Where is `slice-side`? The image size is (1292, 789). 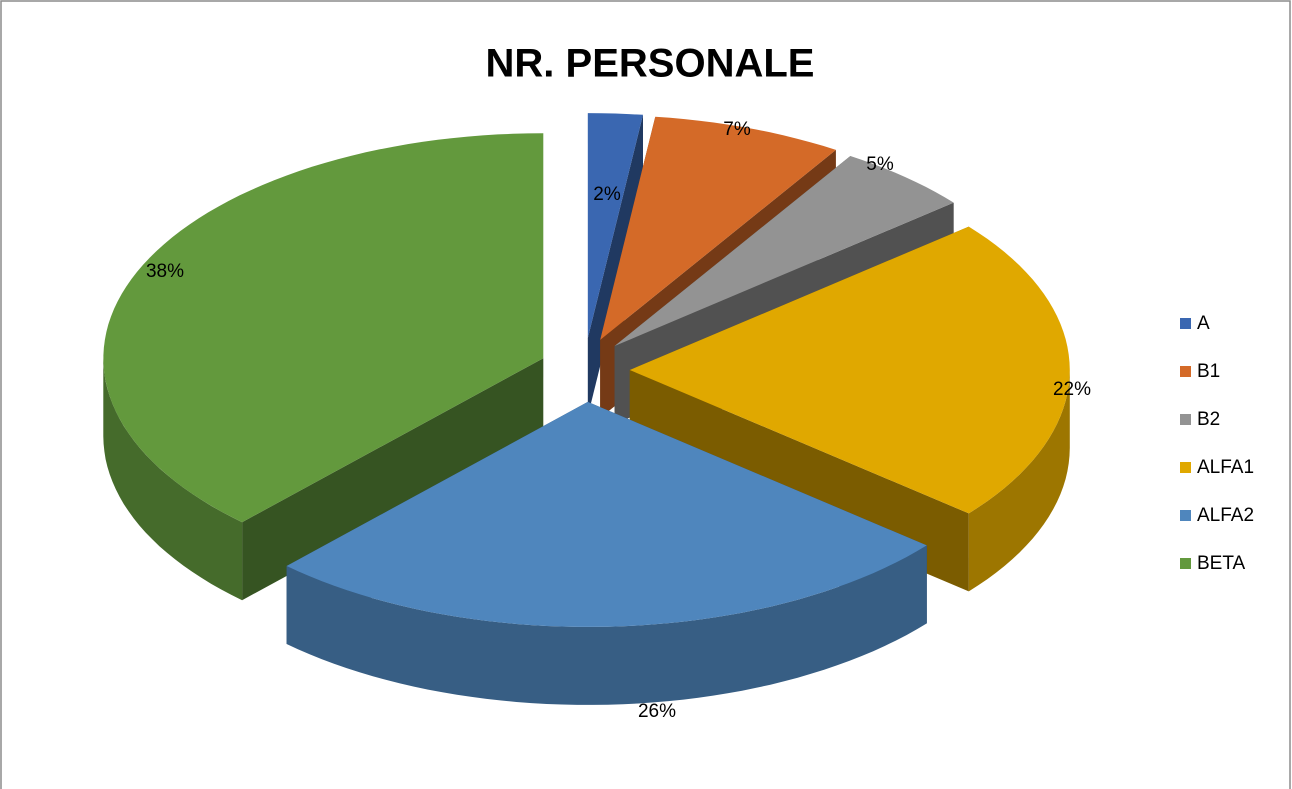 slice-side is located at coordinates (393, 479).